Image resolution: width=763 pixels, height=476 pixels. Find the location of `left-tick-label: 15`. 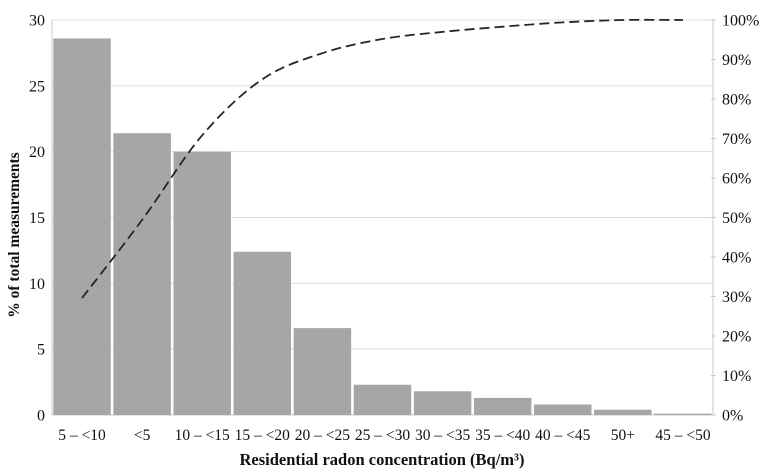

left-tick-label: 15 is located at coordinates (37, 218).